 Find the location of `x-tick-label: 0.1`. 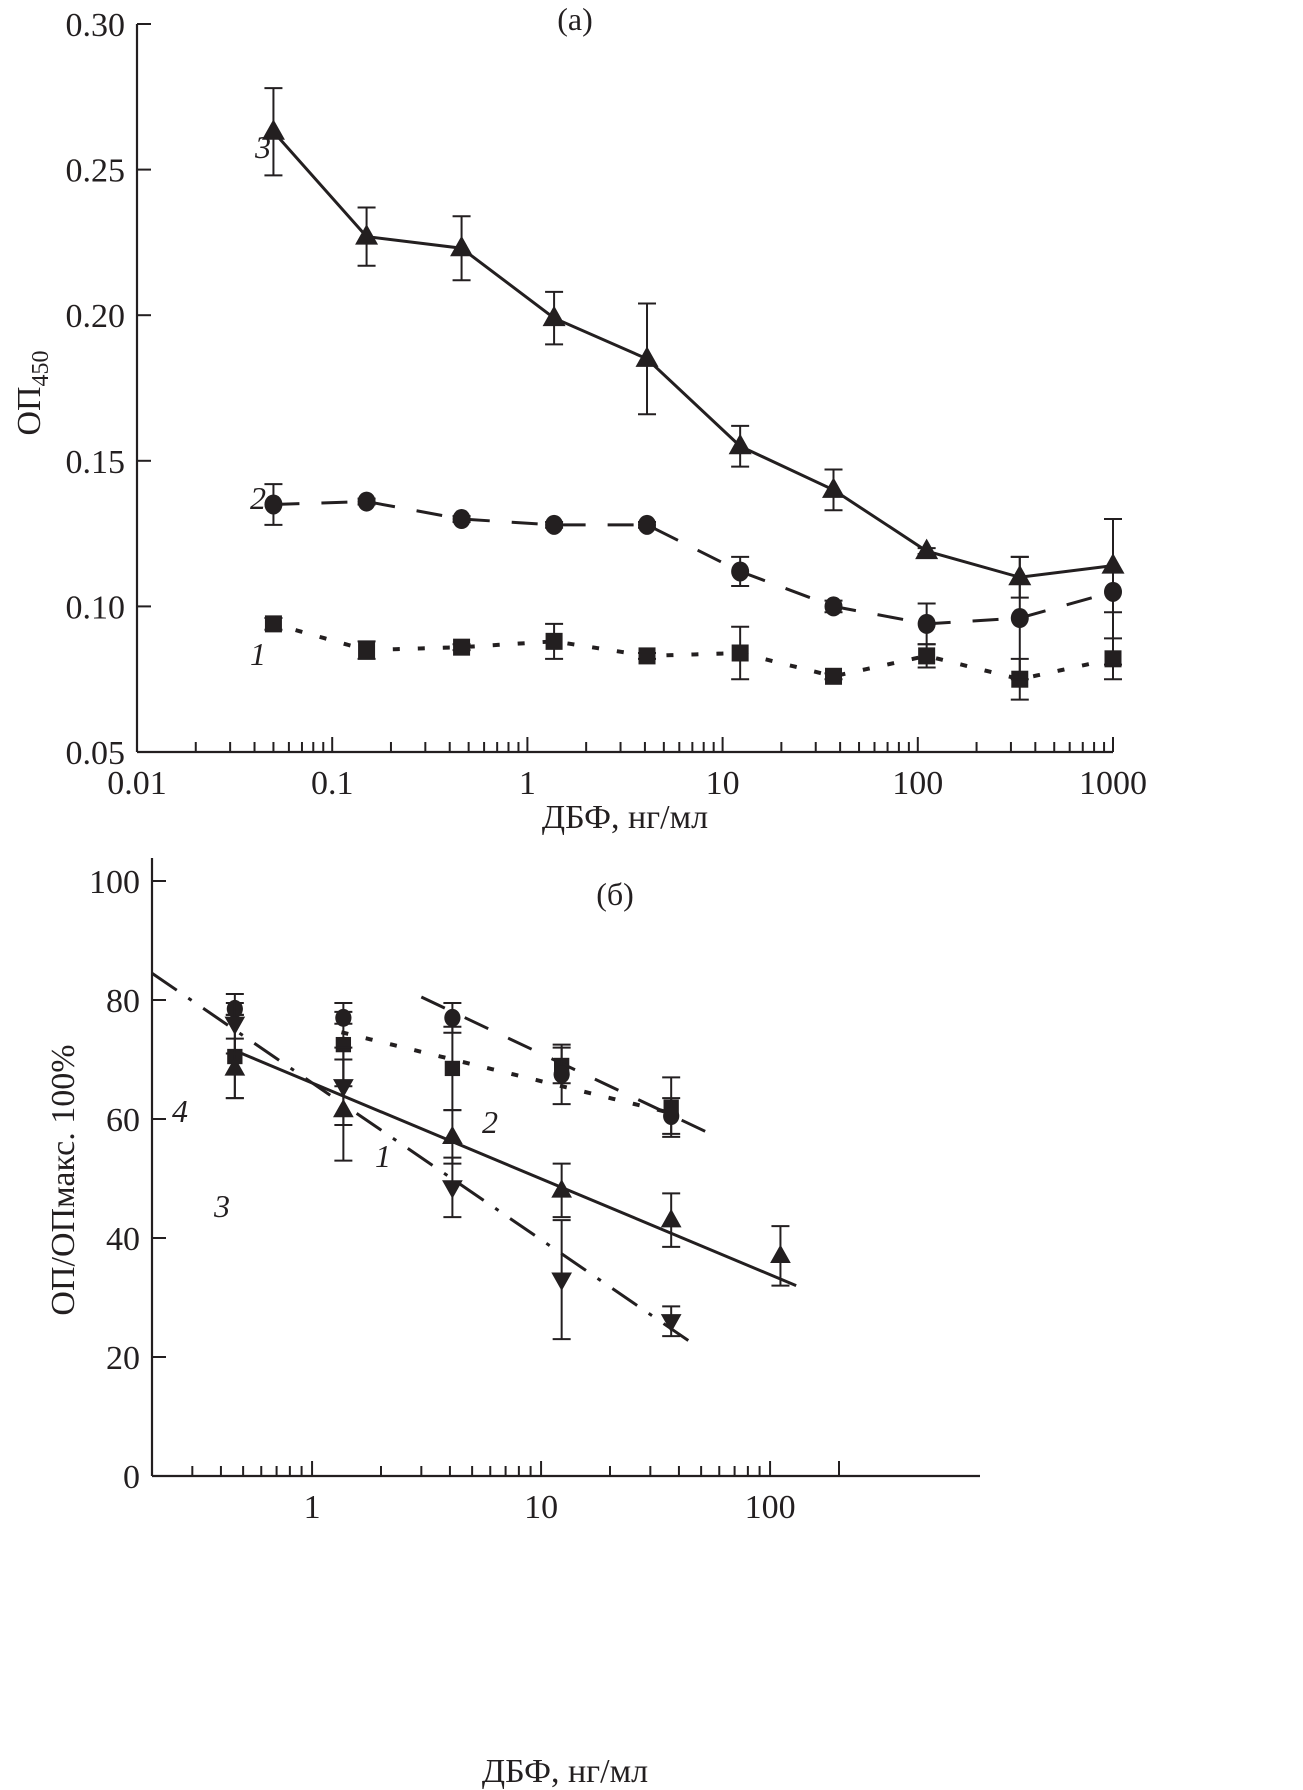

x-tick-label: 0.1 is located at coordinates (332, 783).